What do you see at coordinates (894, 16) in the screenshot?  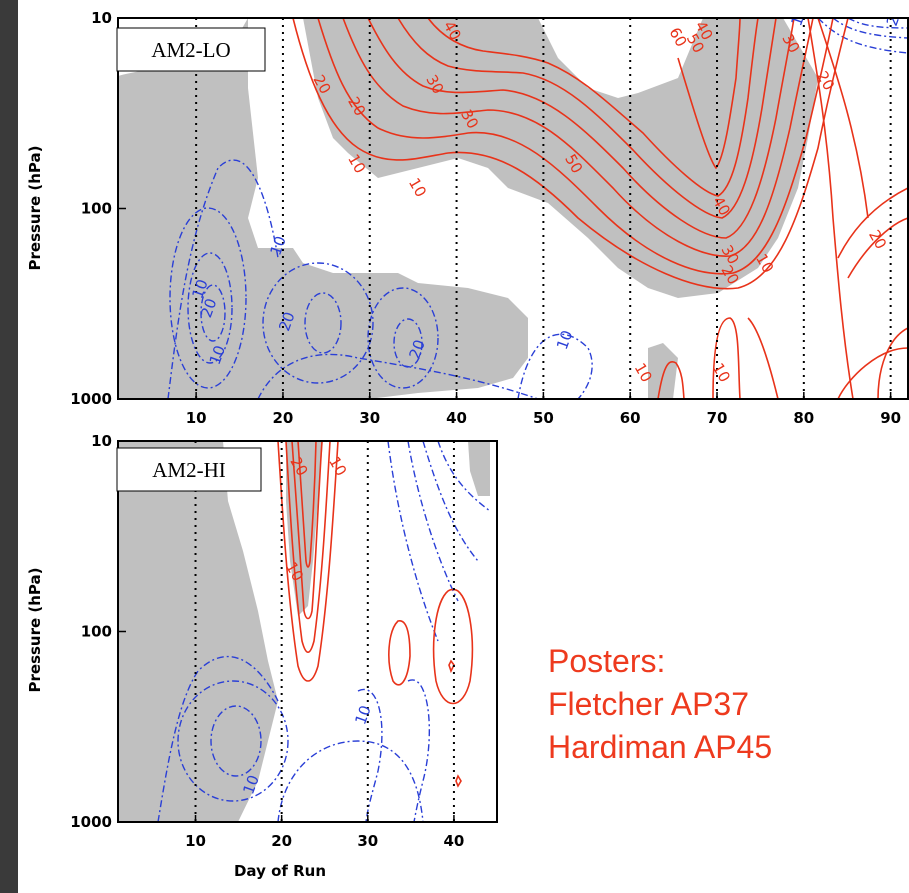 I see `contour-label-negative-0: 20` at bounding box center [894, 16].